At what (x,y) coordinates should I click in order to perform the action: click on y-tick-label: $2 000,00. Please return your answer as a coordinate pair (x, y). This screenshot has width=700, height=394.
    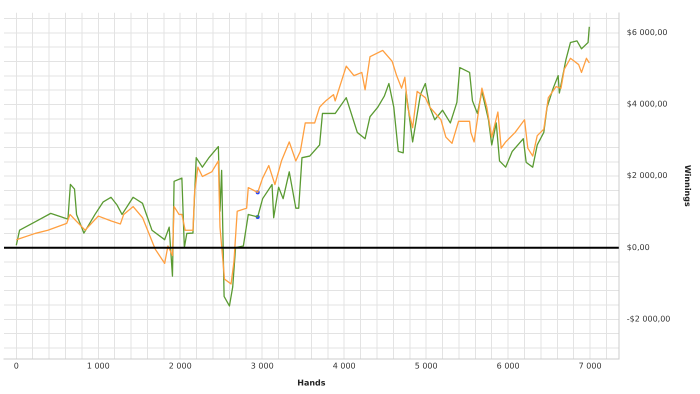
    Looking at the image, I should click on (647, 175).